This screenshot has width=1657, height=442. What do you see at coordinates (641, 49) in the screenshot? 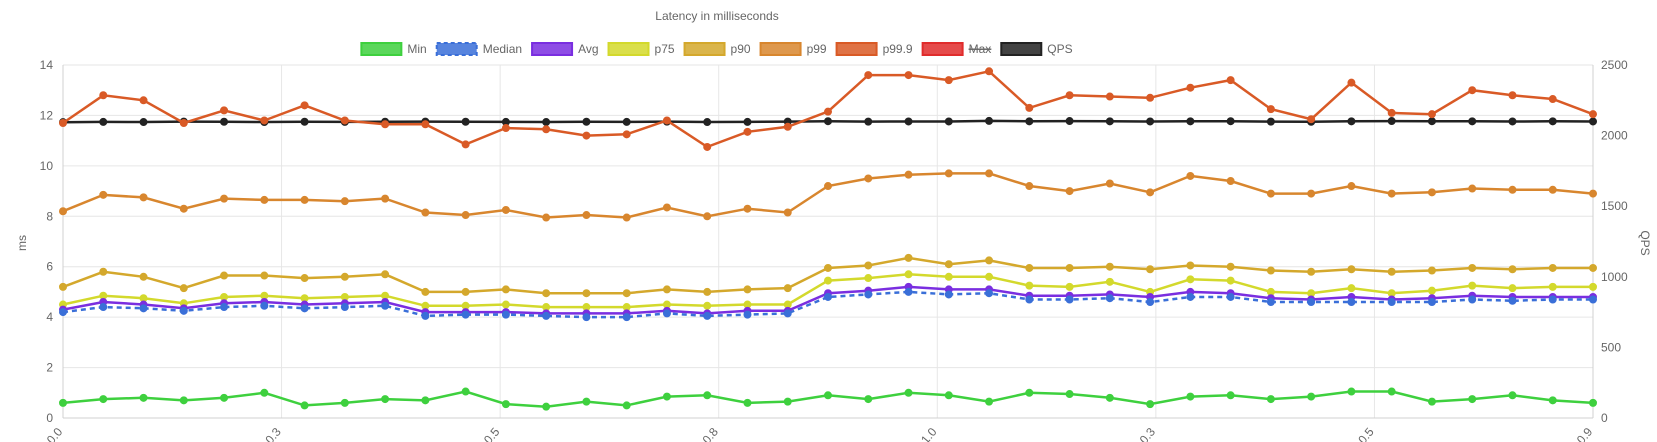
I see `legend-item-p75: p75` at bounding box center [641, 49].